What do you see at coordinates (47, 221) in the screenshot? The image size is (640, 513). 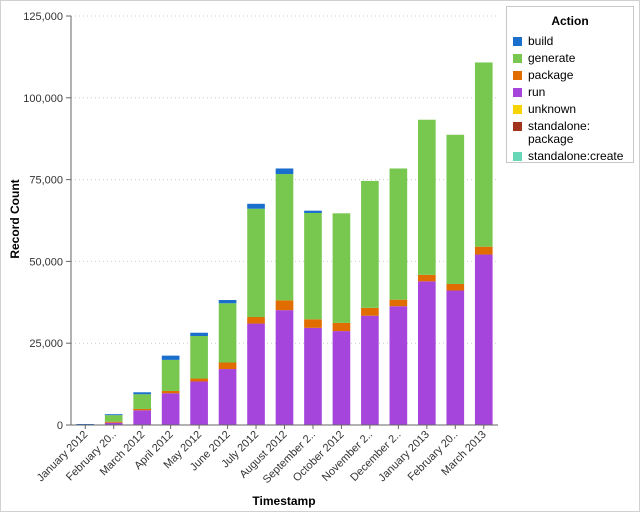 I see `y-ticks: 0 25,000 50,000 75,000 100,000 125,000` at bounding box center [47, 221].